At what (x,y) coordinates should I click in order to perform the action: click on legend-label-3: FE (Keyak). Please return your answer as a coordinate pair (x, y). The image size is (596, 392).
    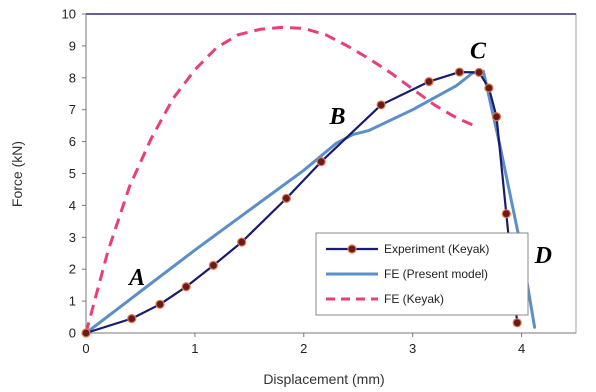
    Looking at the image, I should click on (414, 299).